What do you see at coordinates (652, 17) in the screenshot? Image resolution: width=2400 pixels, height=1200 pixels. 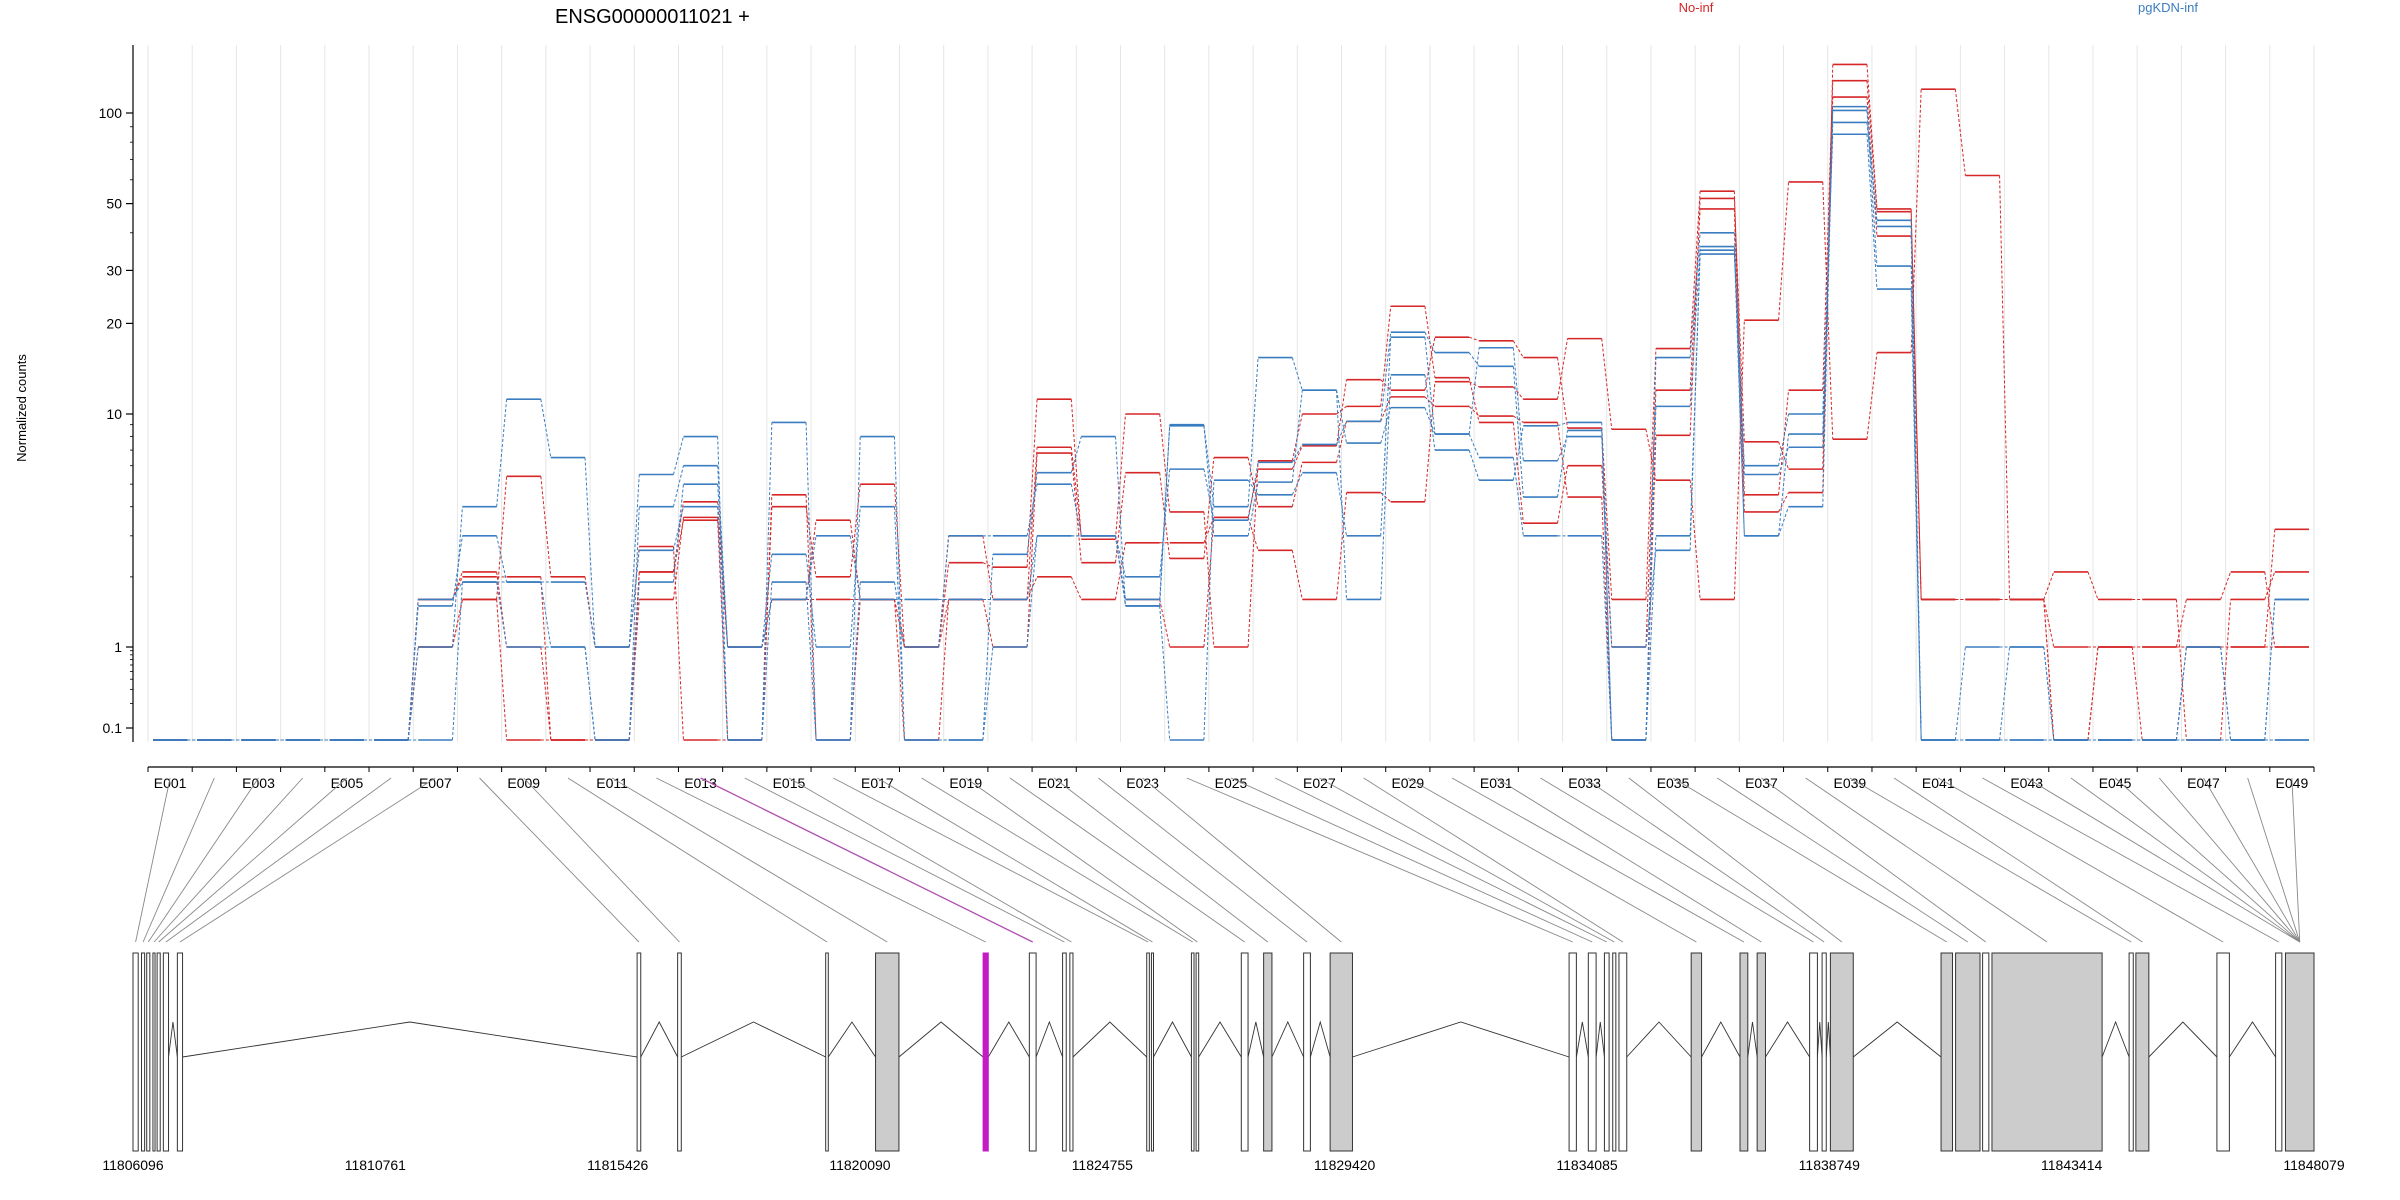 I see `chart-title: ENSG00000011021 +` at bounding box center [652, 17].